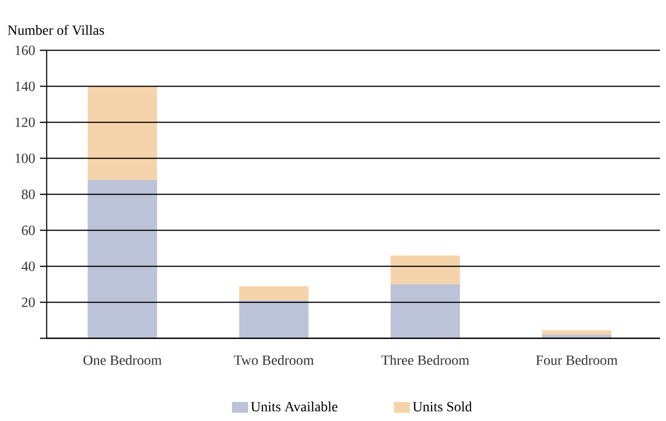 The width and height of the screenshot is (666, 421). Describe the element at coordinates (442, 407) in the screenshot. I see `legend-label: Units Sold` at that location.